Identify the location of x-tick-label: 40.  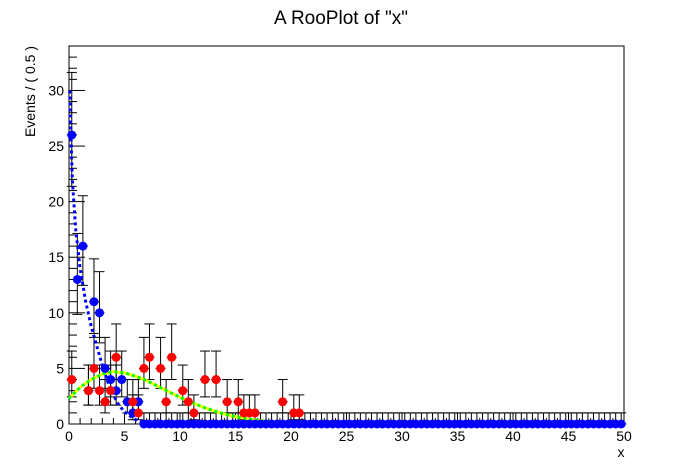
(513, 436).